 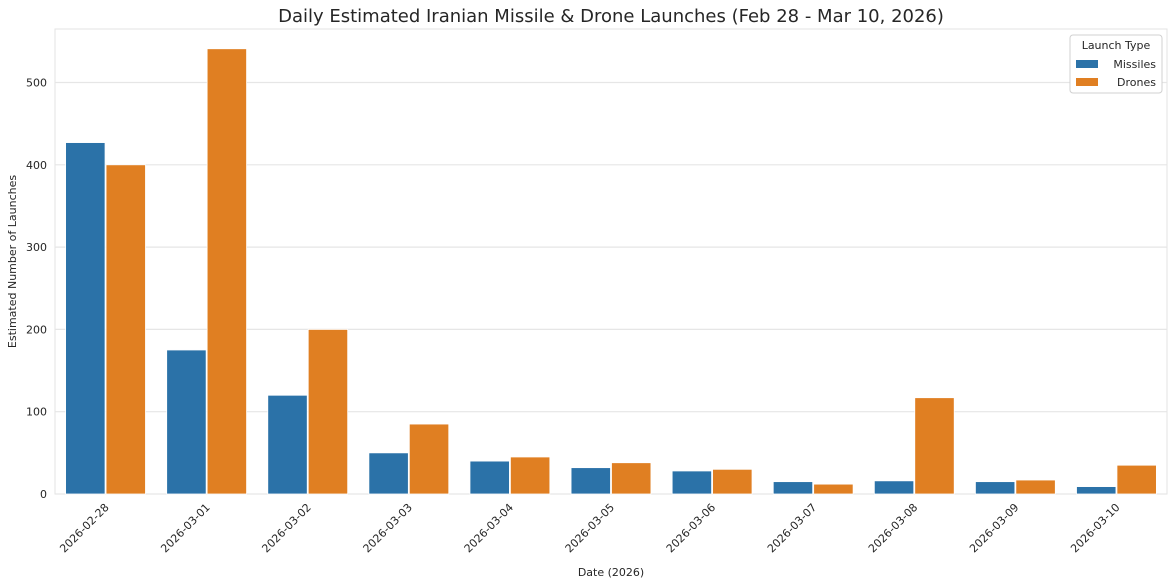 I want to click on y-axis-label: Estimated Number of Launches, so click(x=12, y=261).